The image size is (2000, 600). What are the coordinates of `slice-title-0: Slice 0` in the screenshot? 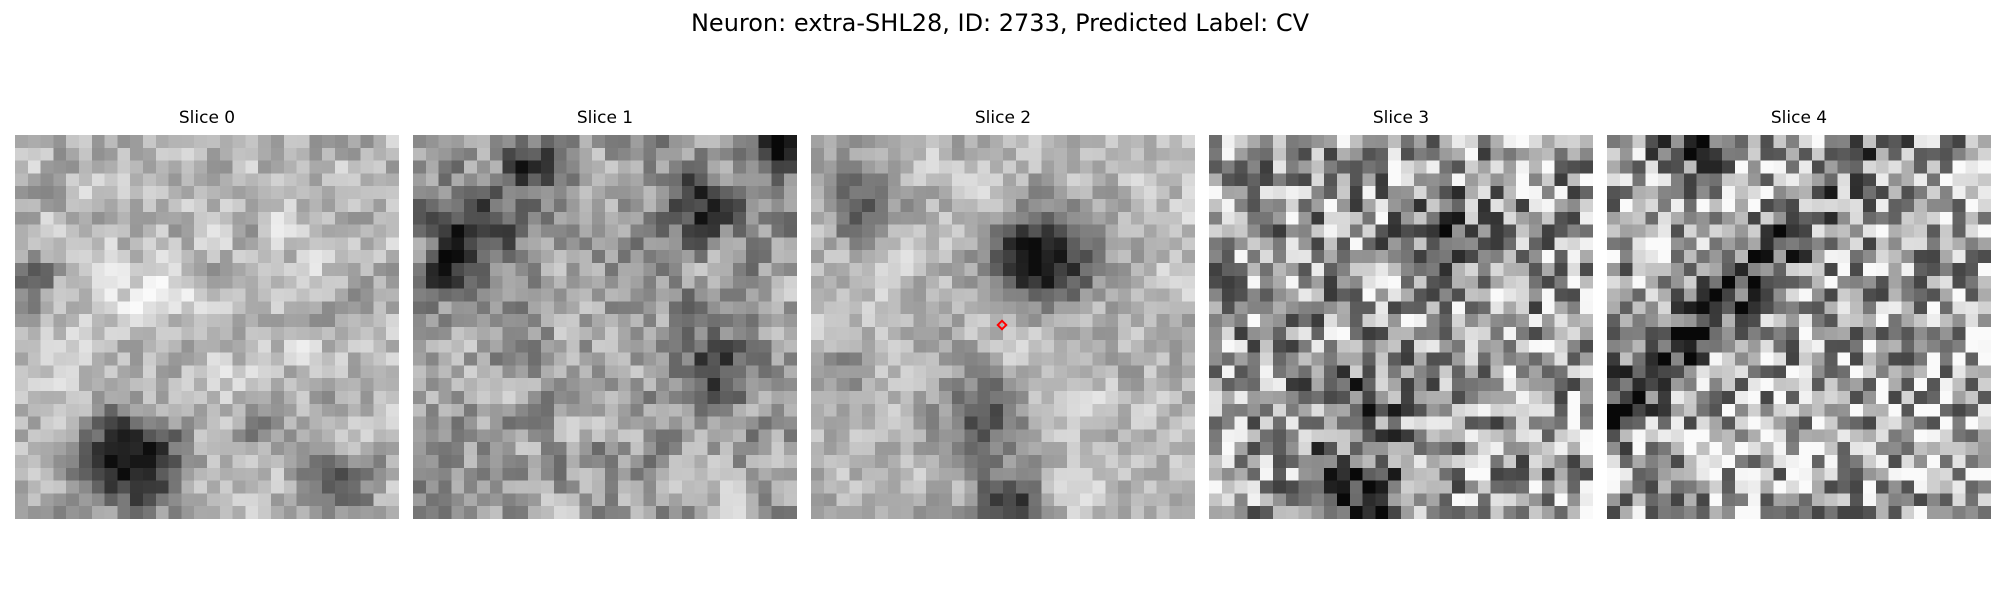 It's located at (207, 118).